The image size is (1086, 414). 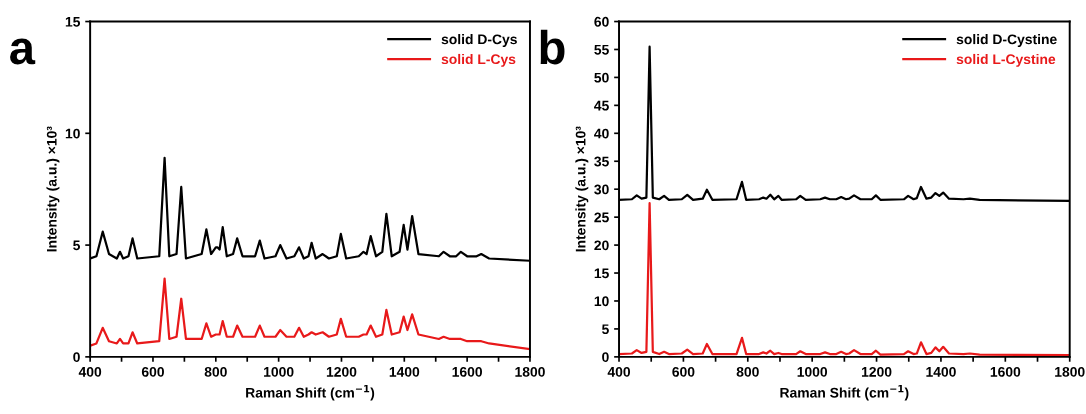 What do you see at coordinates (601, 105) in the screenshot?
I see `y-tick-label: 45` at bounding box center [601, 105].